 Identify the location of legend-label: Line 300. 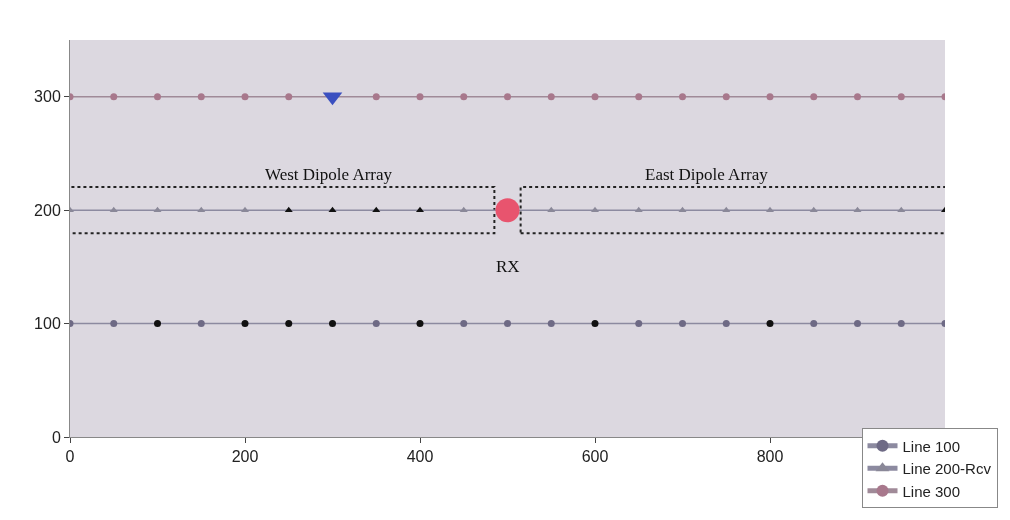
(931, 491).